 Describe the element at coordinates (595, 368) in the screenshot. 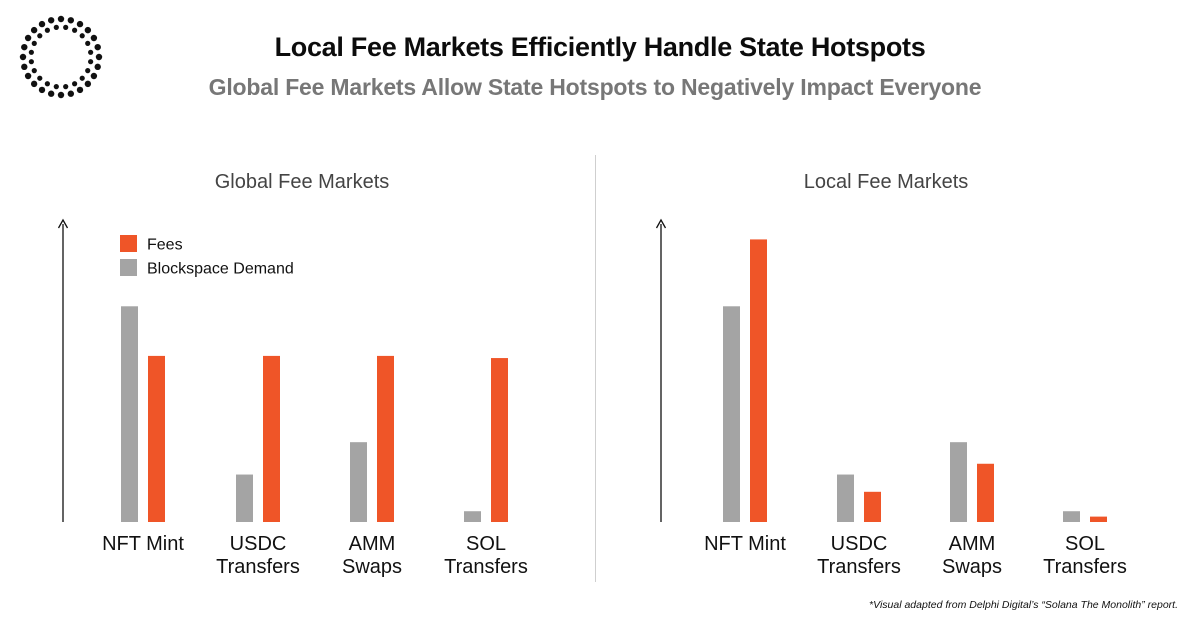

I see `panel-divider` at that location.